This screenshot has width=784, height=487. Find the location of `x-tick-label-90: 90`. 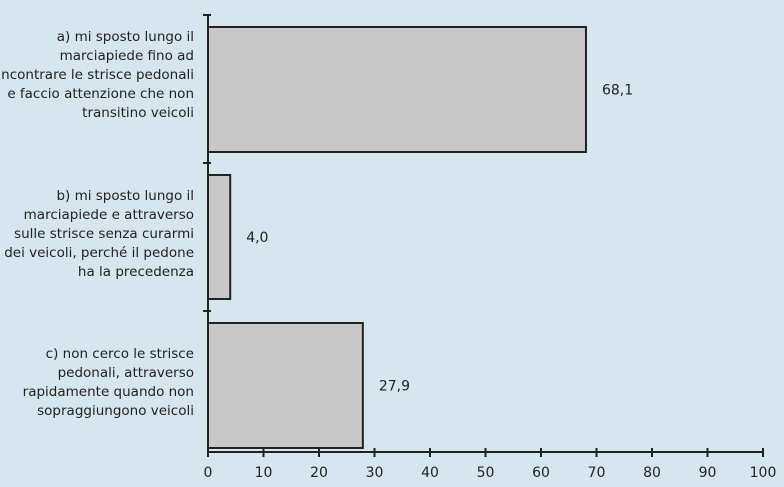

x-tick-label-90: 90 is located at coordinates (708, 473).